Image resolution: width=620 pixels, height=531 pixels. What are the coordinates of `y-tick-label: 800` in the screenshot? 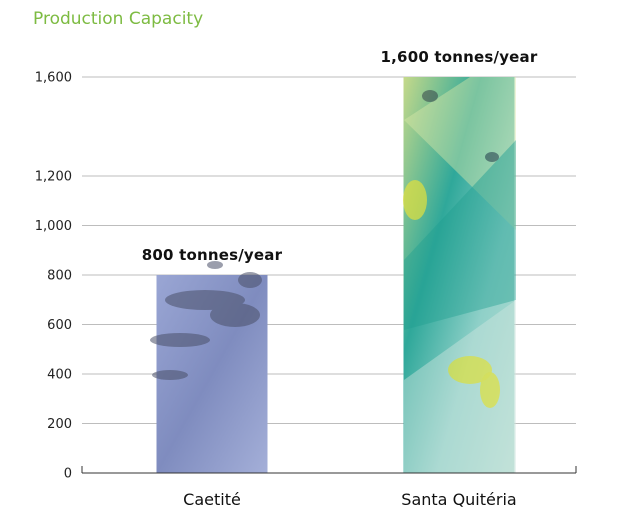 It's located at (59, 276).